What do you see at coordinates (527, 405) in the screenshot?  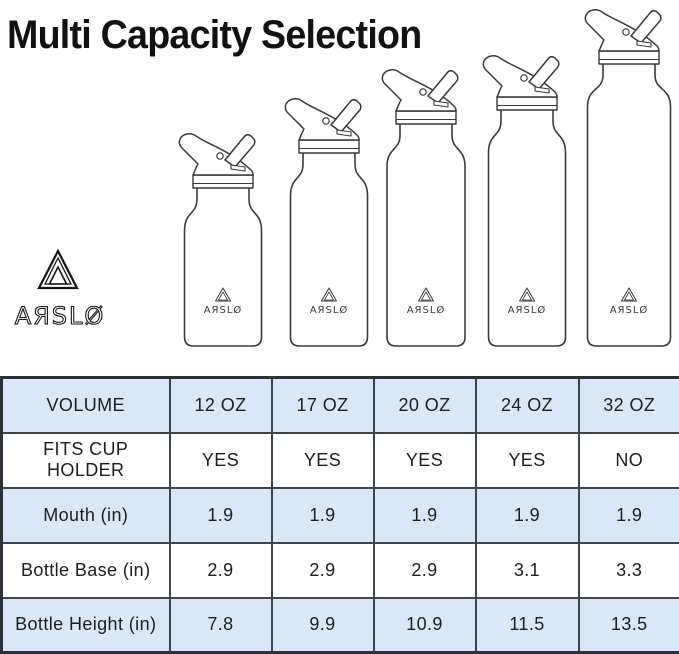 I see `volume-cell-24oz: 24 OZ` at bounding box center [527, 405].